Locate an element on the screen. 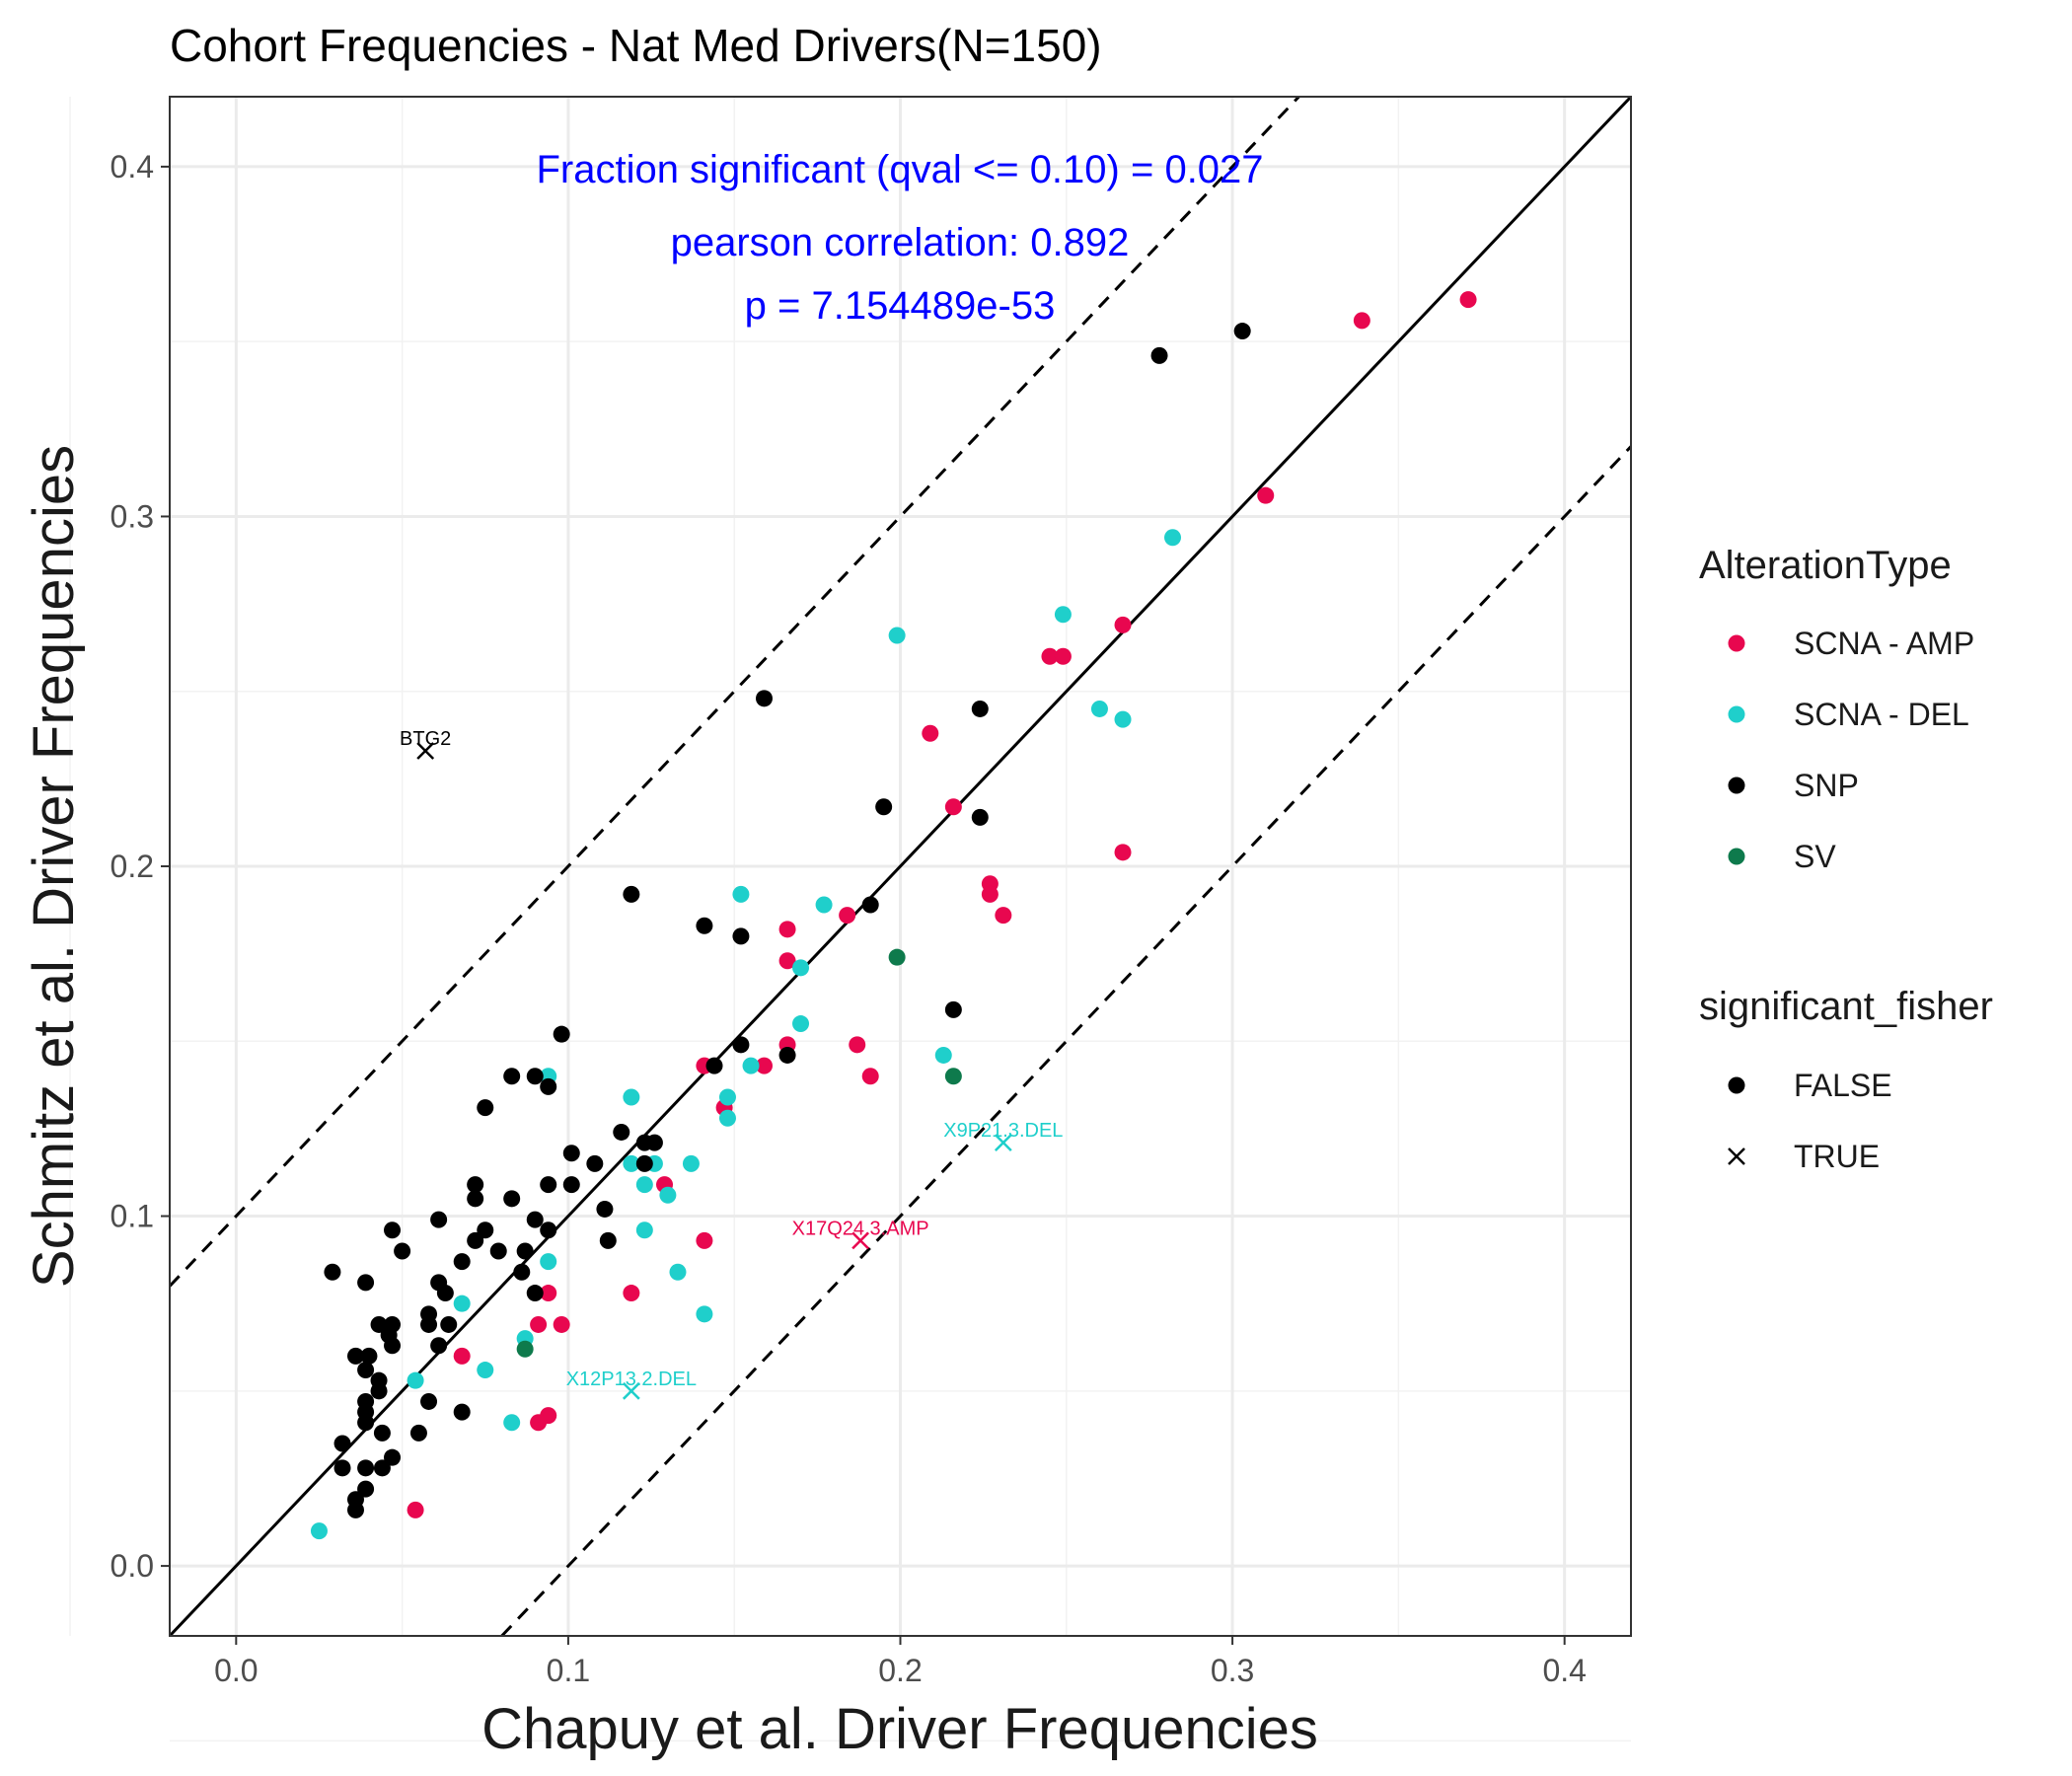 The width and height of the screenshot is (2072, 1776). significant-point: X12P13.2.DEL is located at coordinates (632, 1385).